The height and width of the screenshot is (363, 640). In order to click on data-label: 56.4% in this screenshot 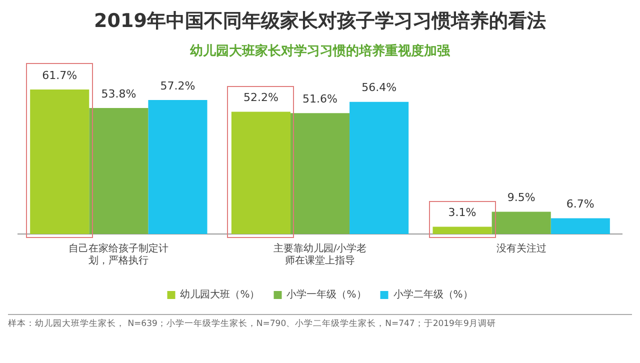, I will do `click(379, 87)`.